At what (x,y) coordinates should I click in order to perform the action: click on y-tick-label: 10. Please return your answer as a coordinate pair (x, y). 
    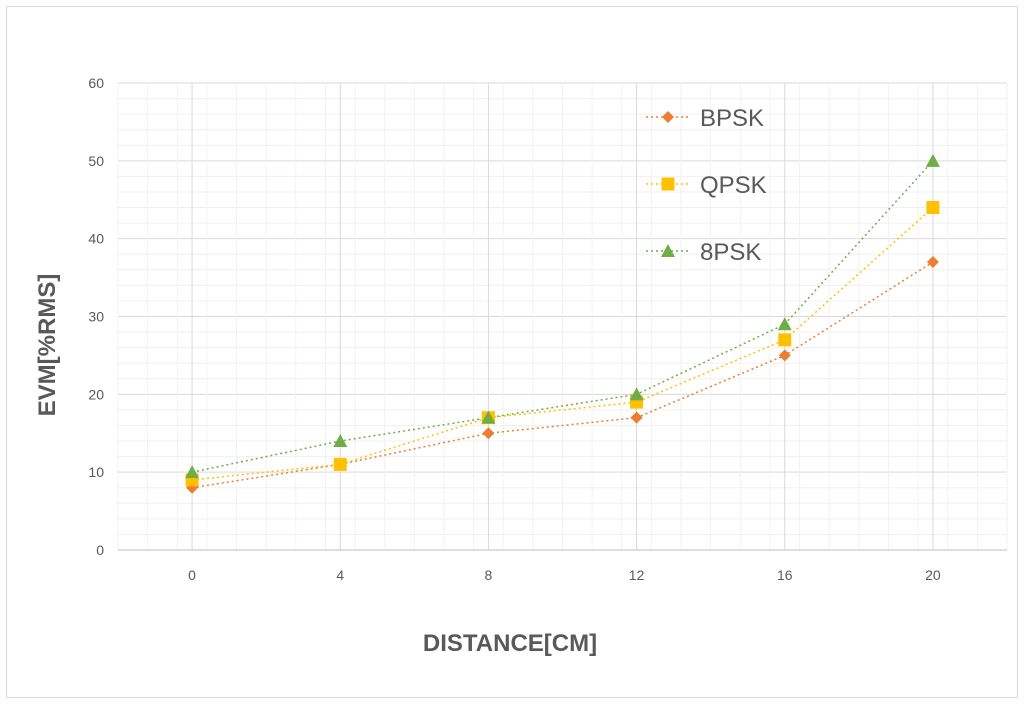
    Looking at the image, I should click on (96, 472).